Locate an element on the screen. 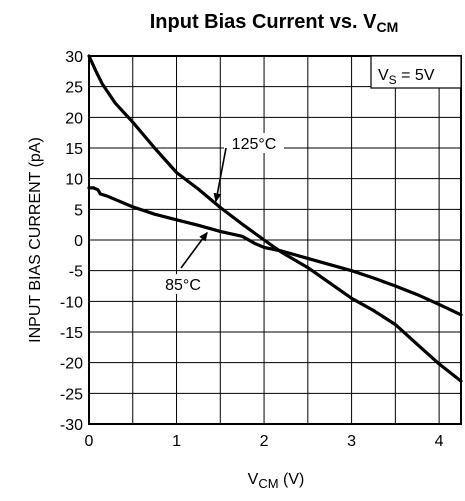  y-tick-label: -10 is located at coordinates (71, 302).